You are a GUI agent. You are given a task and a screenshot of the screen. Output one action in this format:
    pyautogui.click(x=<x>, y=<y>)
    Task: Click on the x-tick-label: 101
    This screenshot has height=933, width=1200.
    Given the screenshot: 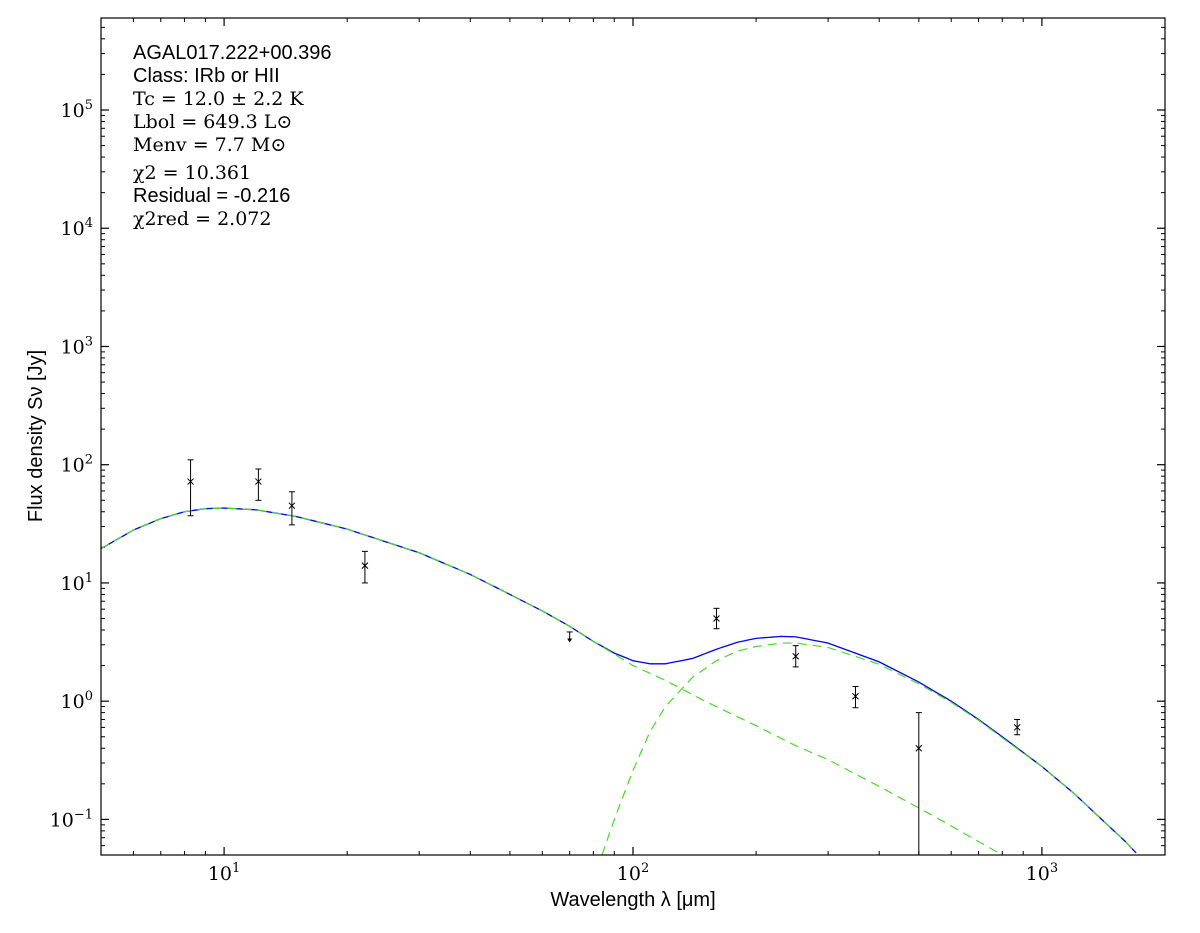 What is the action you would take?
    pyautogui.click(x=224, y=873)
    